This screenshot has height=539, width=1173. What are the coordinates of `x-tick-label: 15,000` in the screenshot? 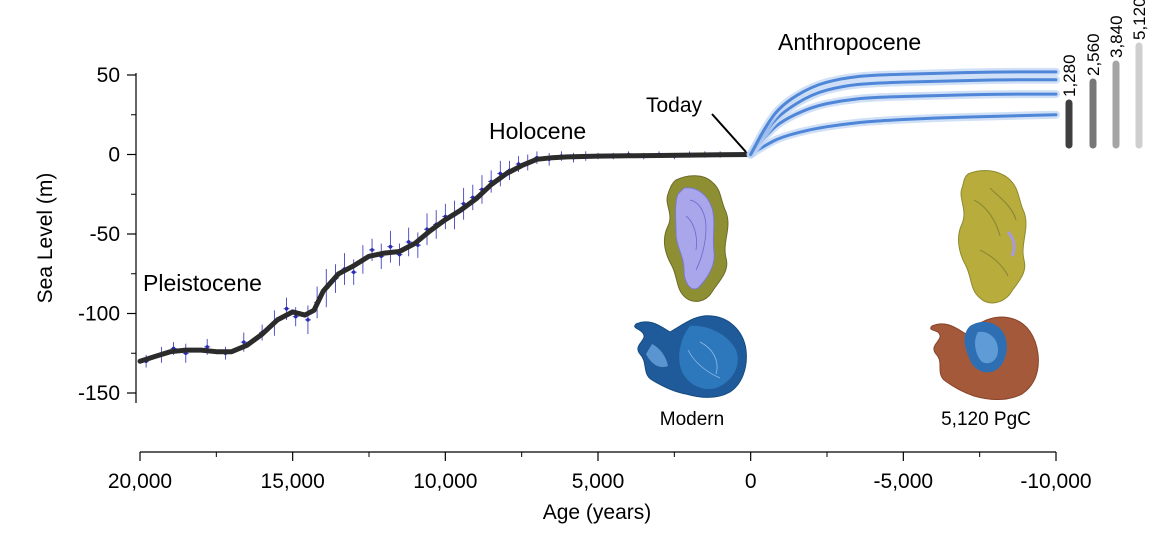 It's located at (293, 481).